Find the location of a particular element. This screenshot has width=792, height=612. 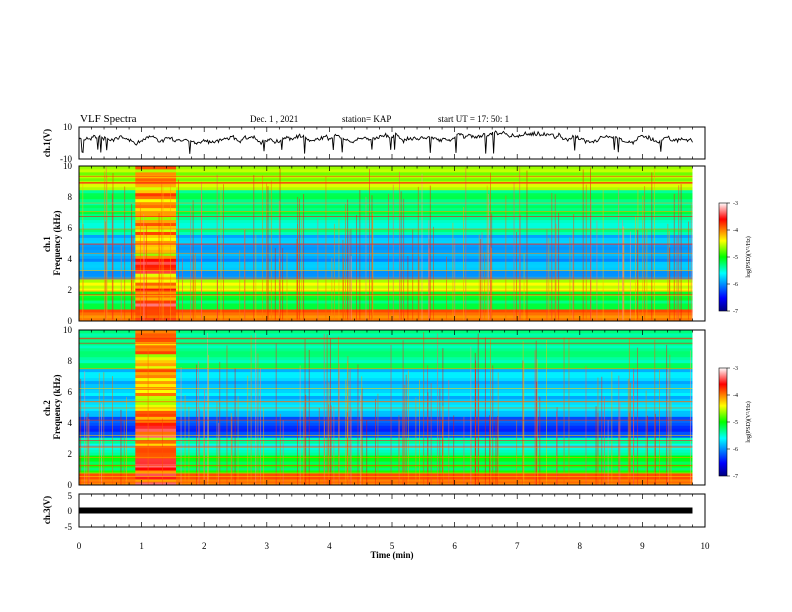

time-tick-label: 4 is located at coordinates (329, 546).